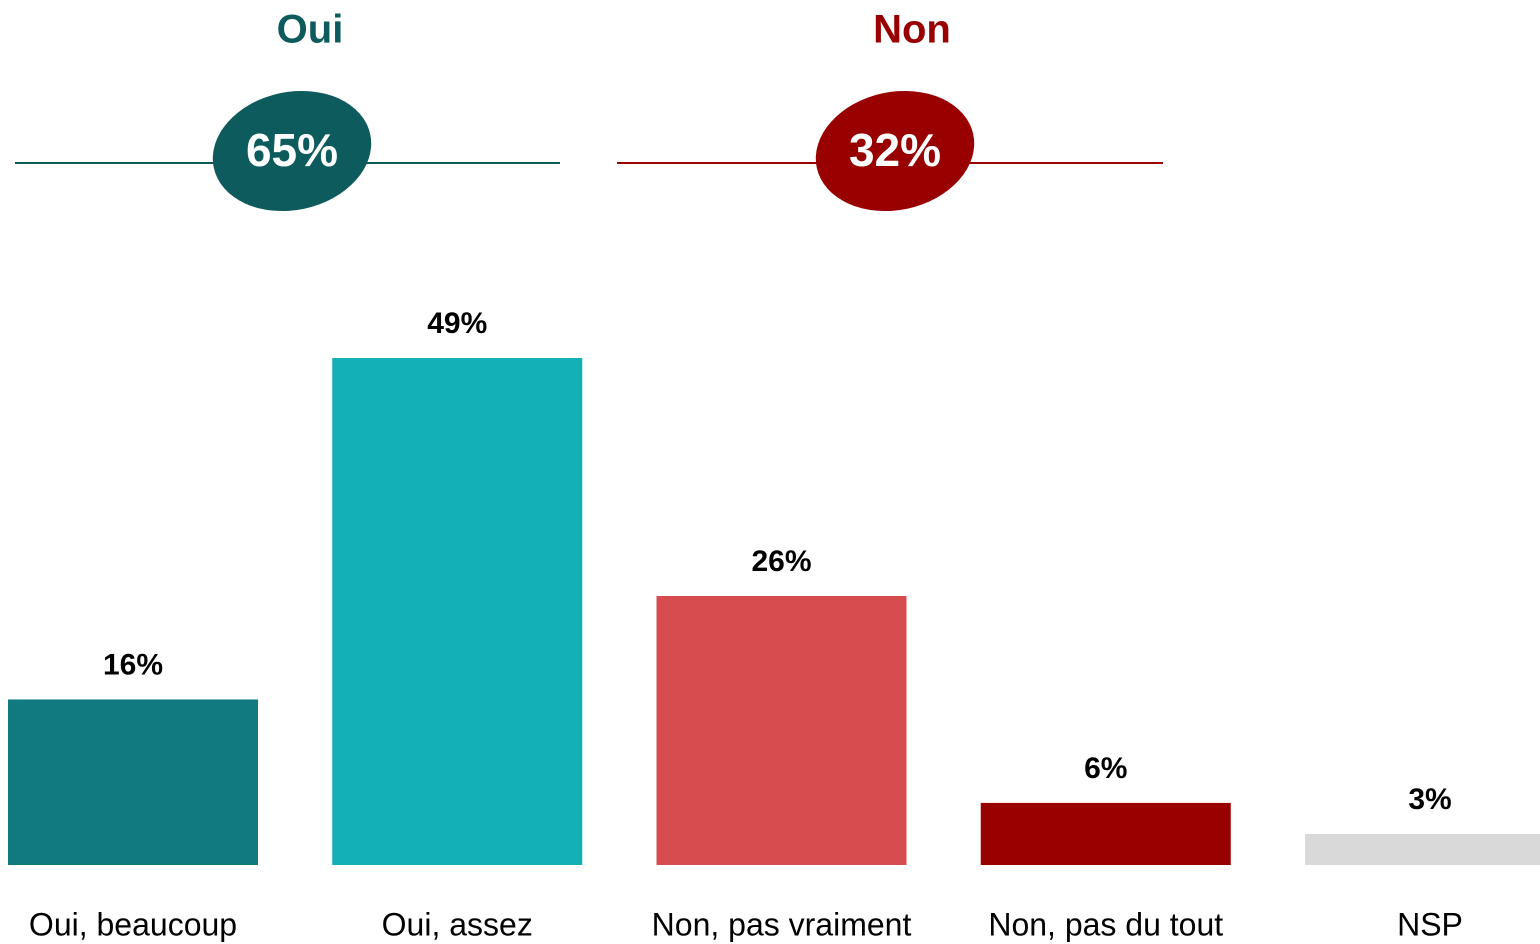 Image resolution: width=1540 pixels, height=944 pixels. I want to click on group-value: 32%, so click(895, 150).